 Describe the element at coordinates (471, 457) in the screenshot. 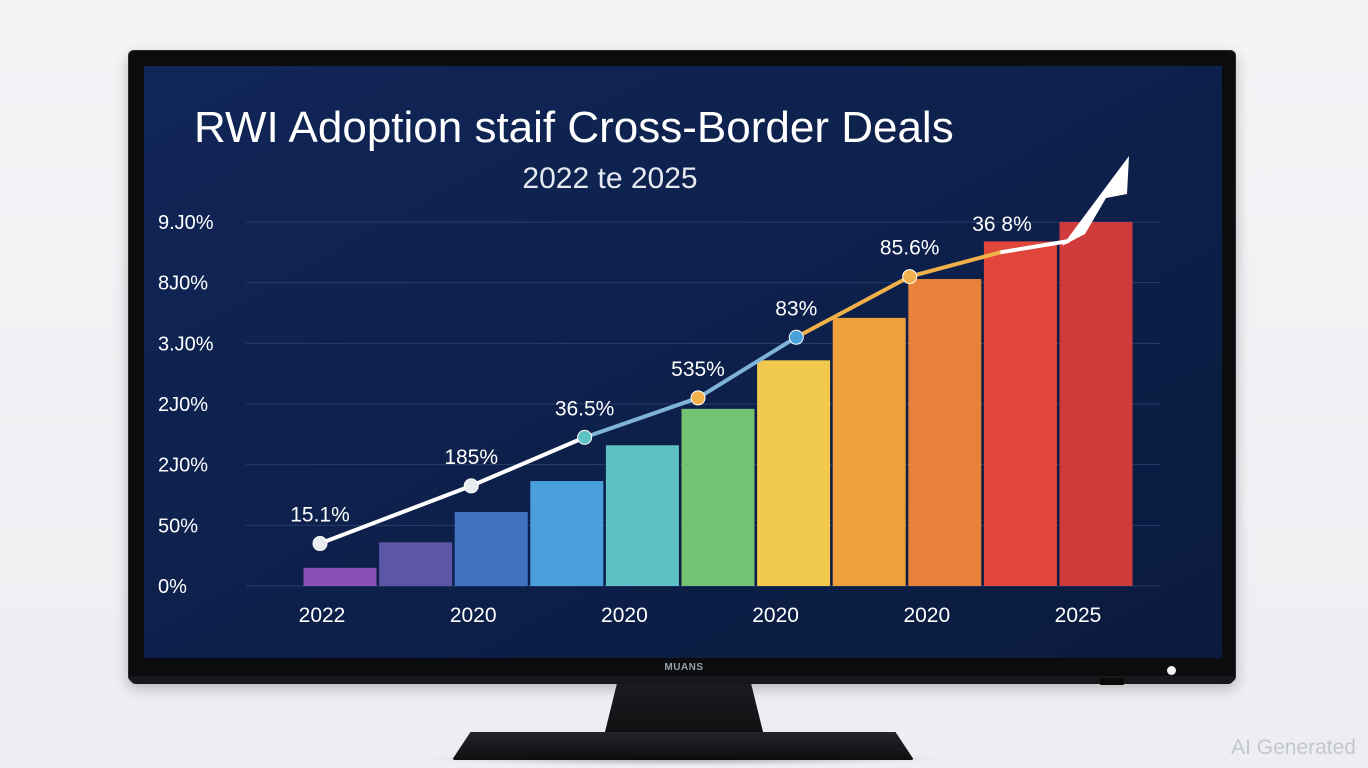

I see `trend-point-label: 185%` at that location.